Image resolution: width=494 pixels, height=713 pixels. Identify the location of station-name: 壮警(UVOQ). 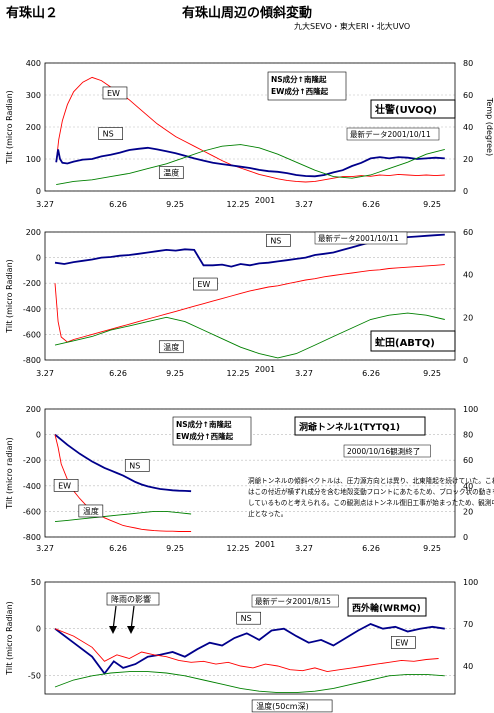
(406, 109).